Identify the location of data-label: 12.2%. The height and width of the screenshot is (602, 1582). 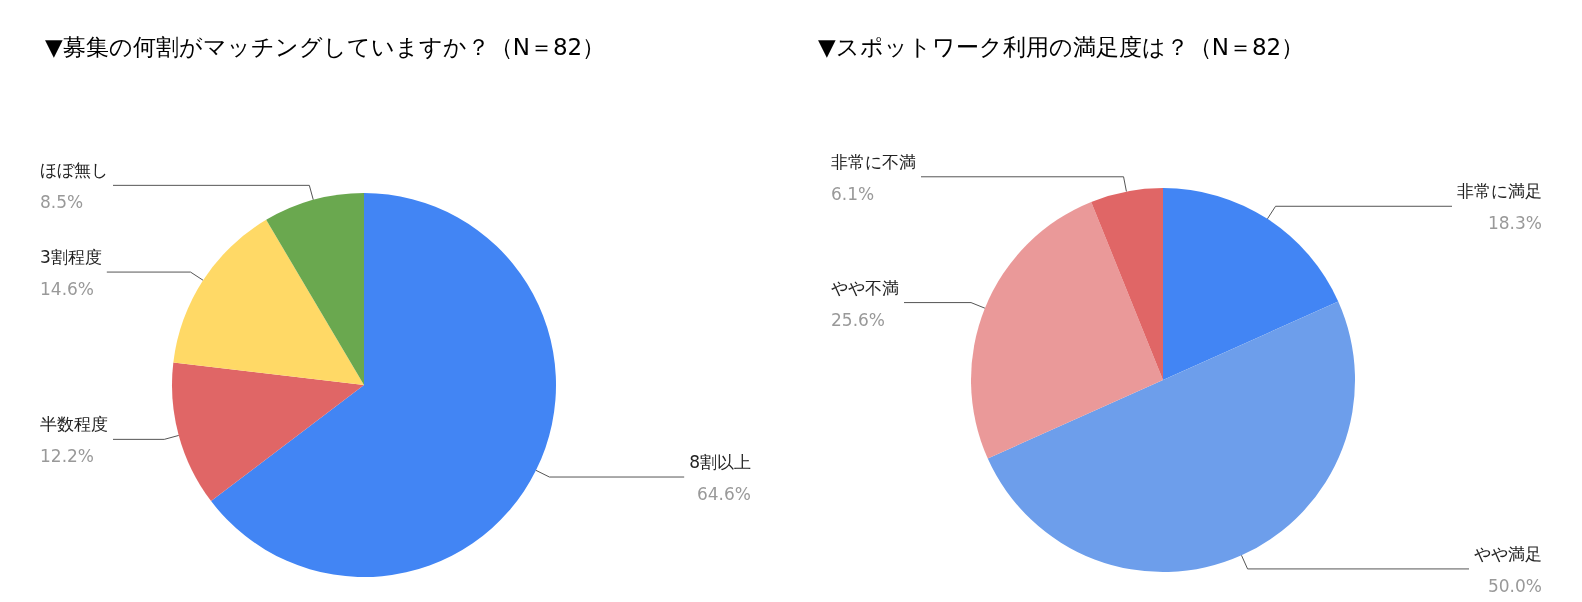
(67, 456).